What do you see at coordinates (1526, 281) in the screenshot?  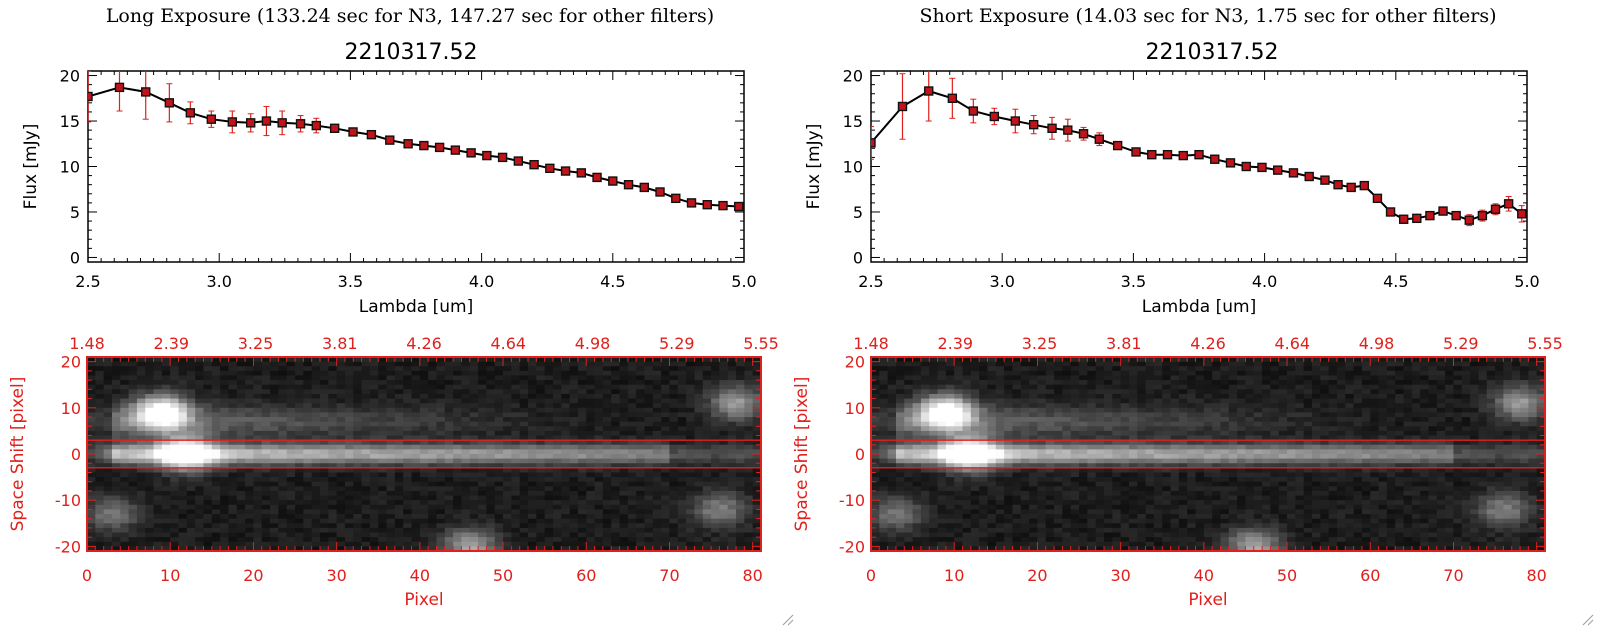 I see `x-tick-label: 5.0` at bounding box center [1526, 281].